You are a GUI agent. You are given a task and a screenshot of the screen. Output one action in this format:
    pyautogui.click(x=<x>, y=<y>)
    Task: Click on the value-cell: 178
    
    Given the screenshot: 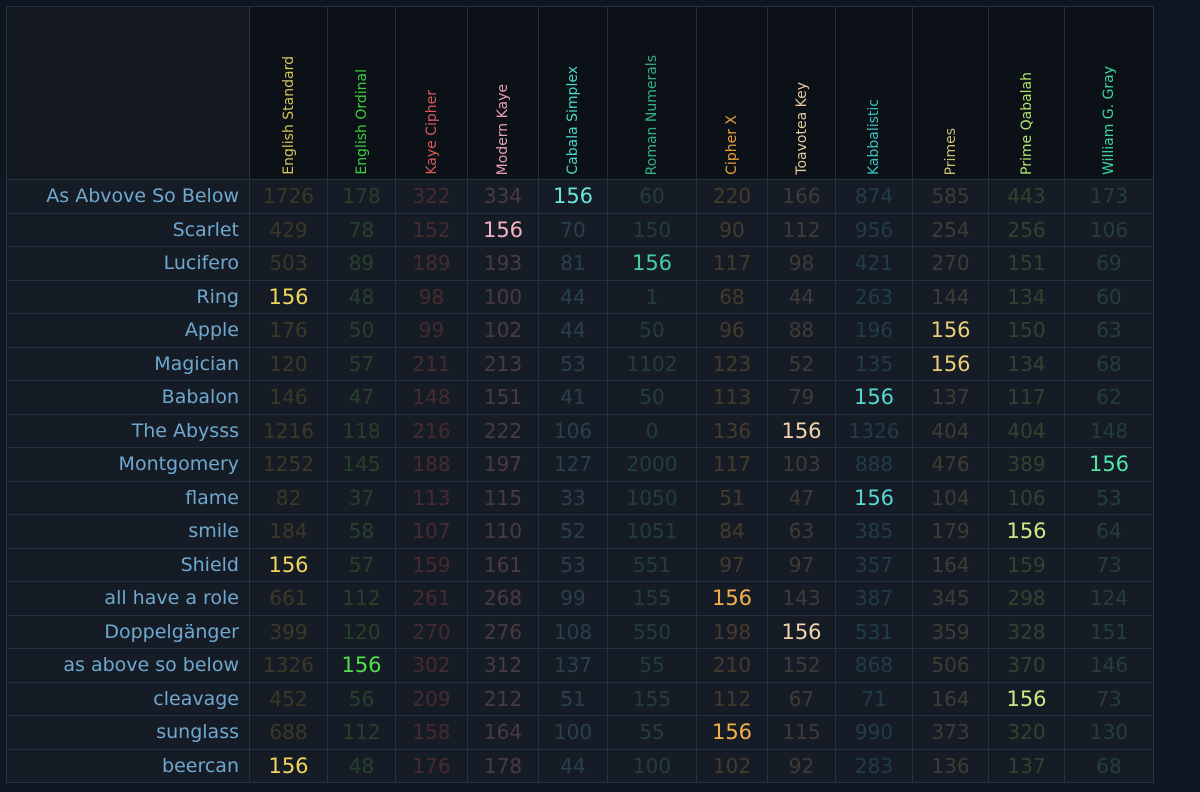 What is the action you would take?
    pyautogui.click(x=503, y=765)
    